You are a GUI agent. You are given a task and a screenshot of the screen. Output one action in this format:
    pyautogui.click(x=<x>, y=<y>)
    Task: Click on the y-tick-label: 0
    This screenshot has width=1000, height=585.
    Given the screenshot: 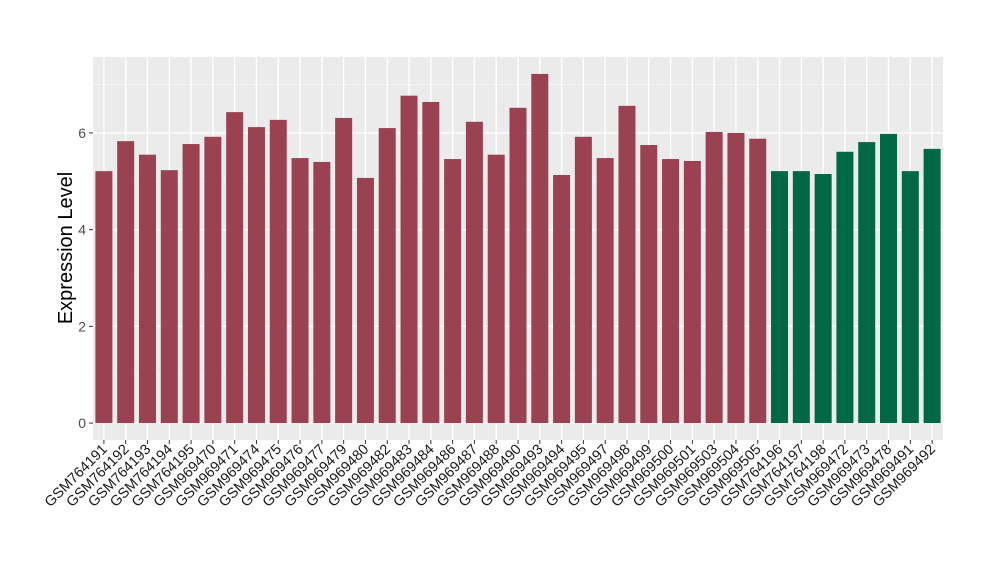 What is the action you would take?
    pyautogui.click(x=82, y=423)
    